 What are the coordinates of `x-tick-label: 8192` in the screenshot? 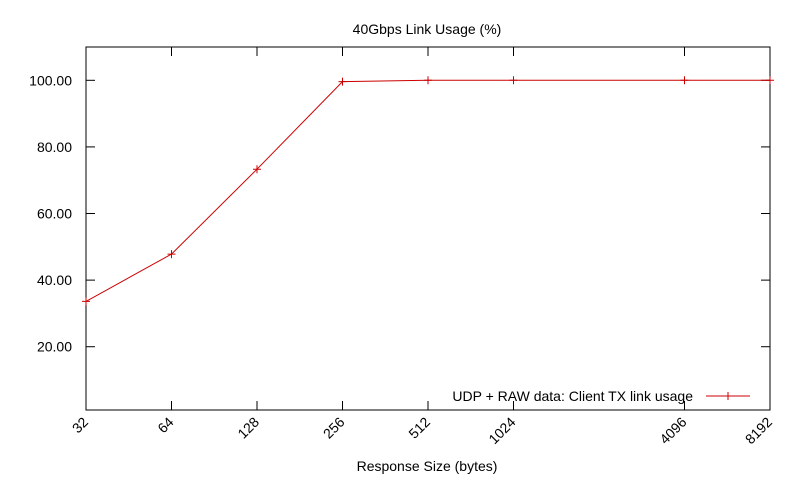 It's located at (758, 430).